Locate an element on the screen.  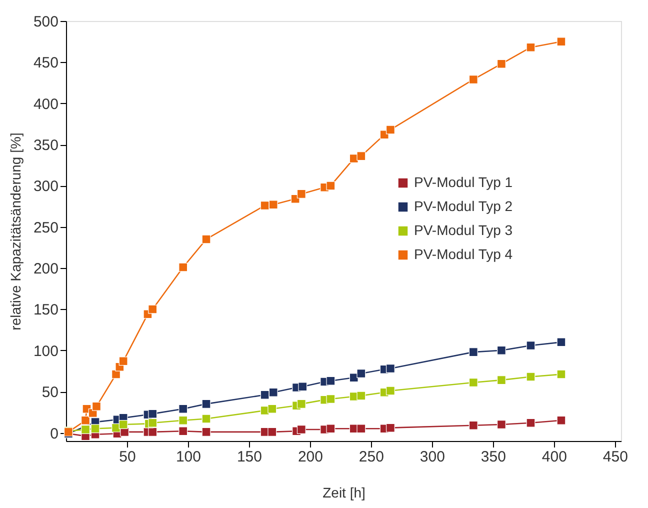
y-tick-label: 150 is located at coordinates (45, 310).